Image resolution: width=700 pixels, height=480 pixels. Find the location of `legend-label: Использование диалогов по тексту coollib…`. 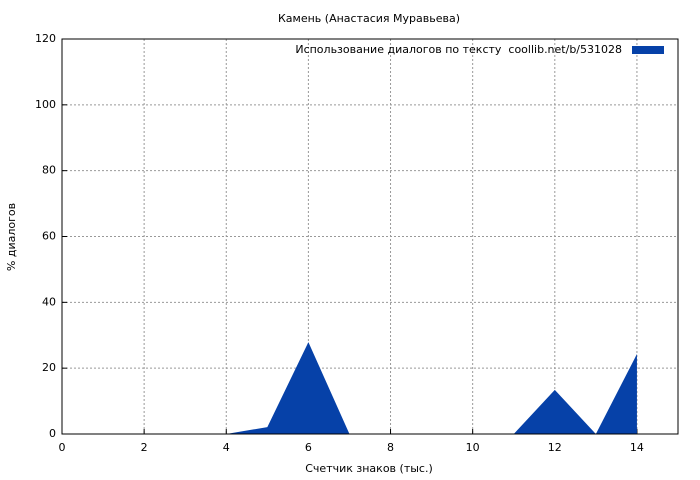

legend-label: Использование диалогов по тексту coollib… is located at coordinates (458, 49).